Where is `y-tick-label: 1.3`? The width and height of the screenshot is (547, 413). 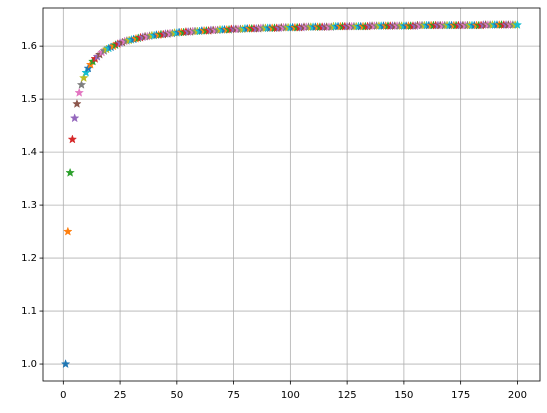
y-tick-label: 1.3 is located at coordinates (29, 205).